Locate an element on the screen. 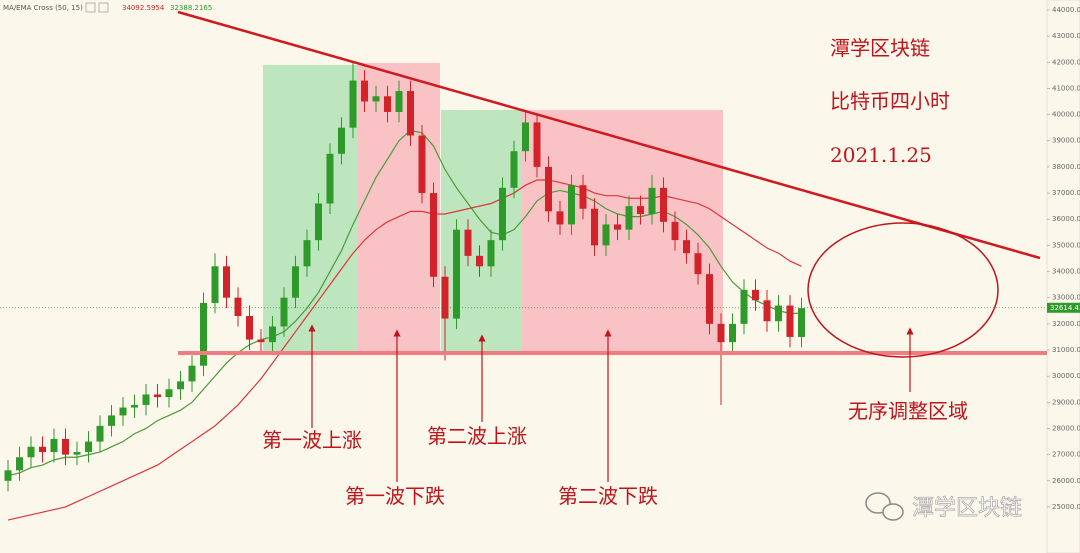 This screenshot has width=1080, height=553. wave-label: 第一波下跌 is located at coordinates (395, 496).